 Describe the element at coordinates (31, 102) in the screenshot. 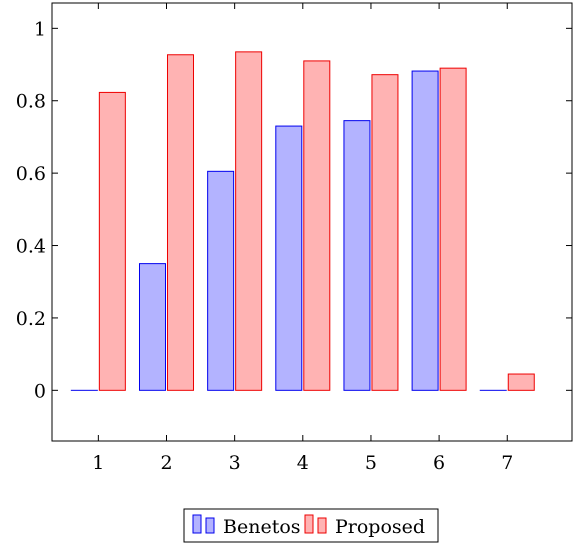

I see `y-tick-label-0.8: 0.8` at that location.